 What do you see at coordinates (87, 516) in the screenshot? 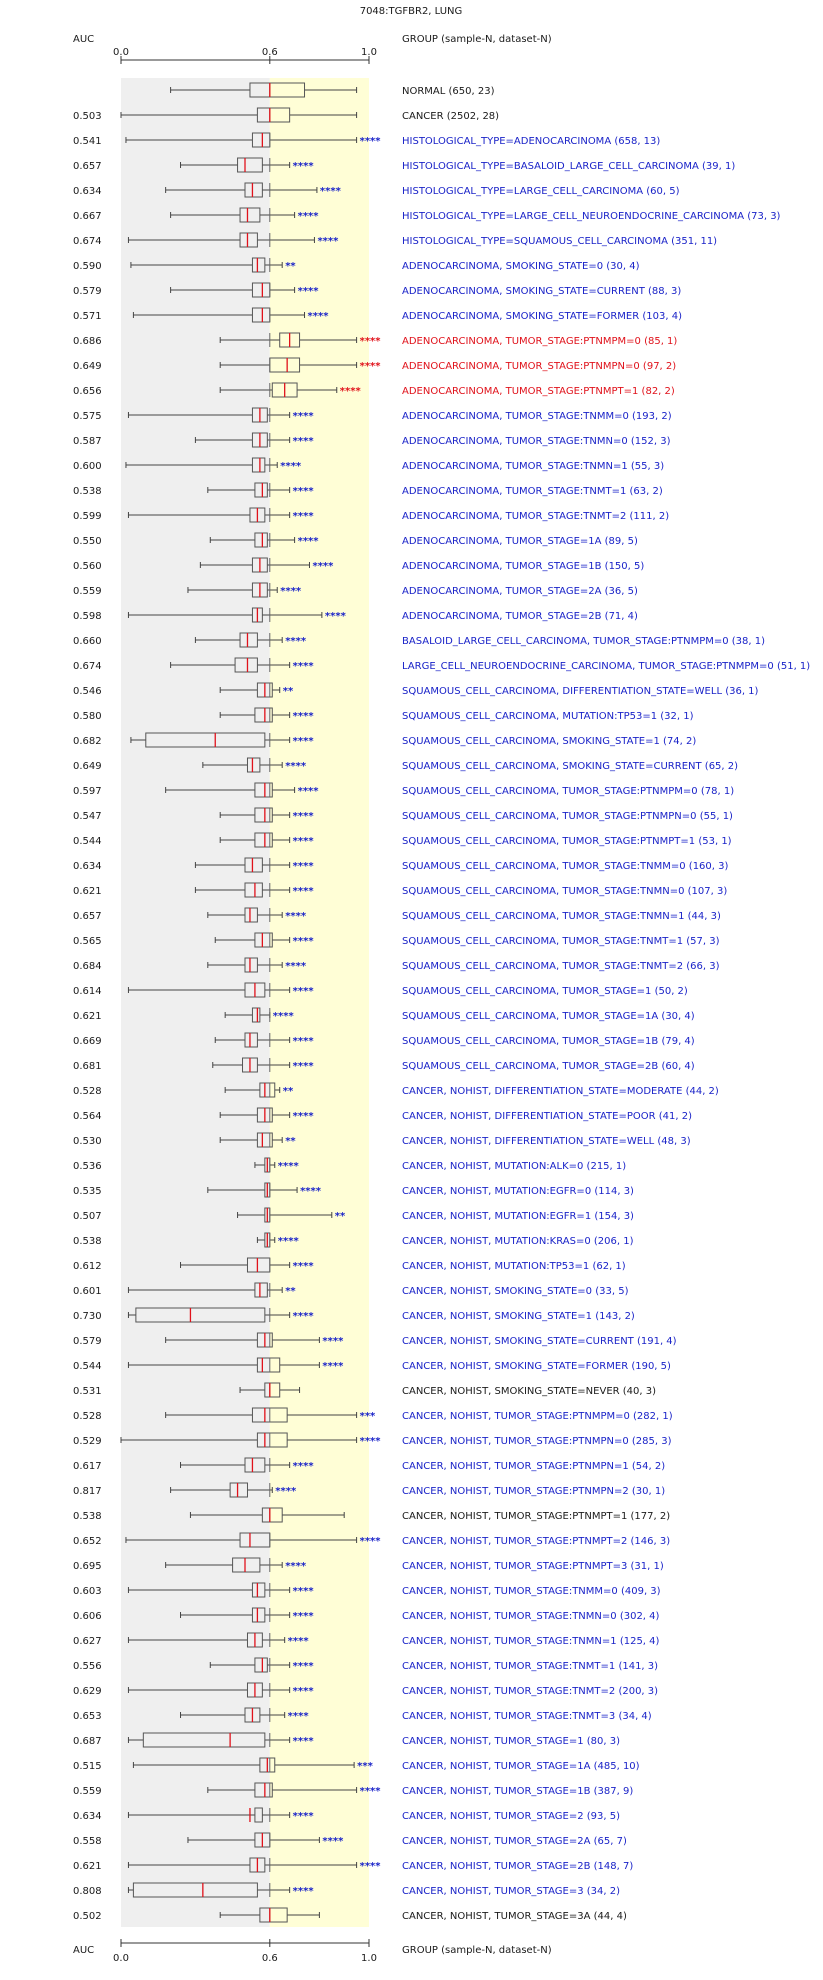
I see `auc-value: 0.599` at bounding box center [87, 516].